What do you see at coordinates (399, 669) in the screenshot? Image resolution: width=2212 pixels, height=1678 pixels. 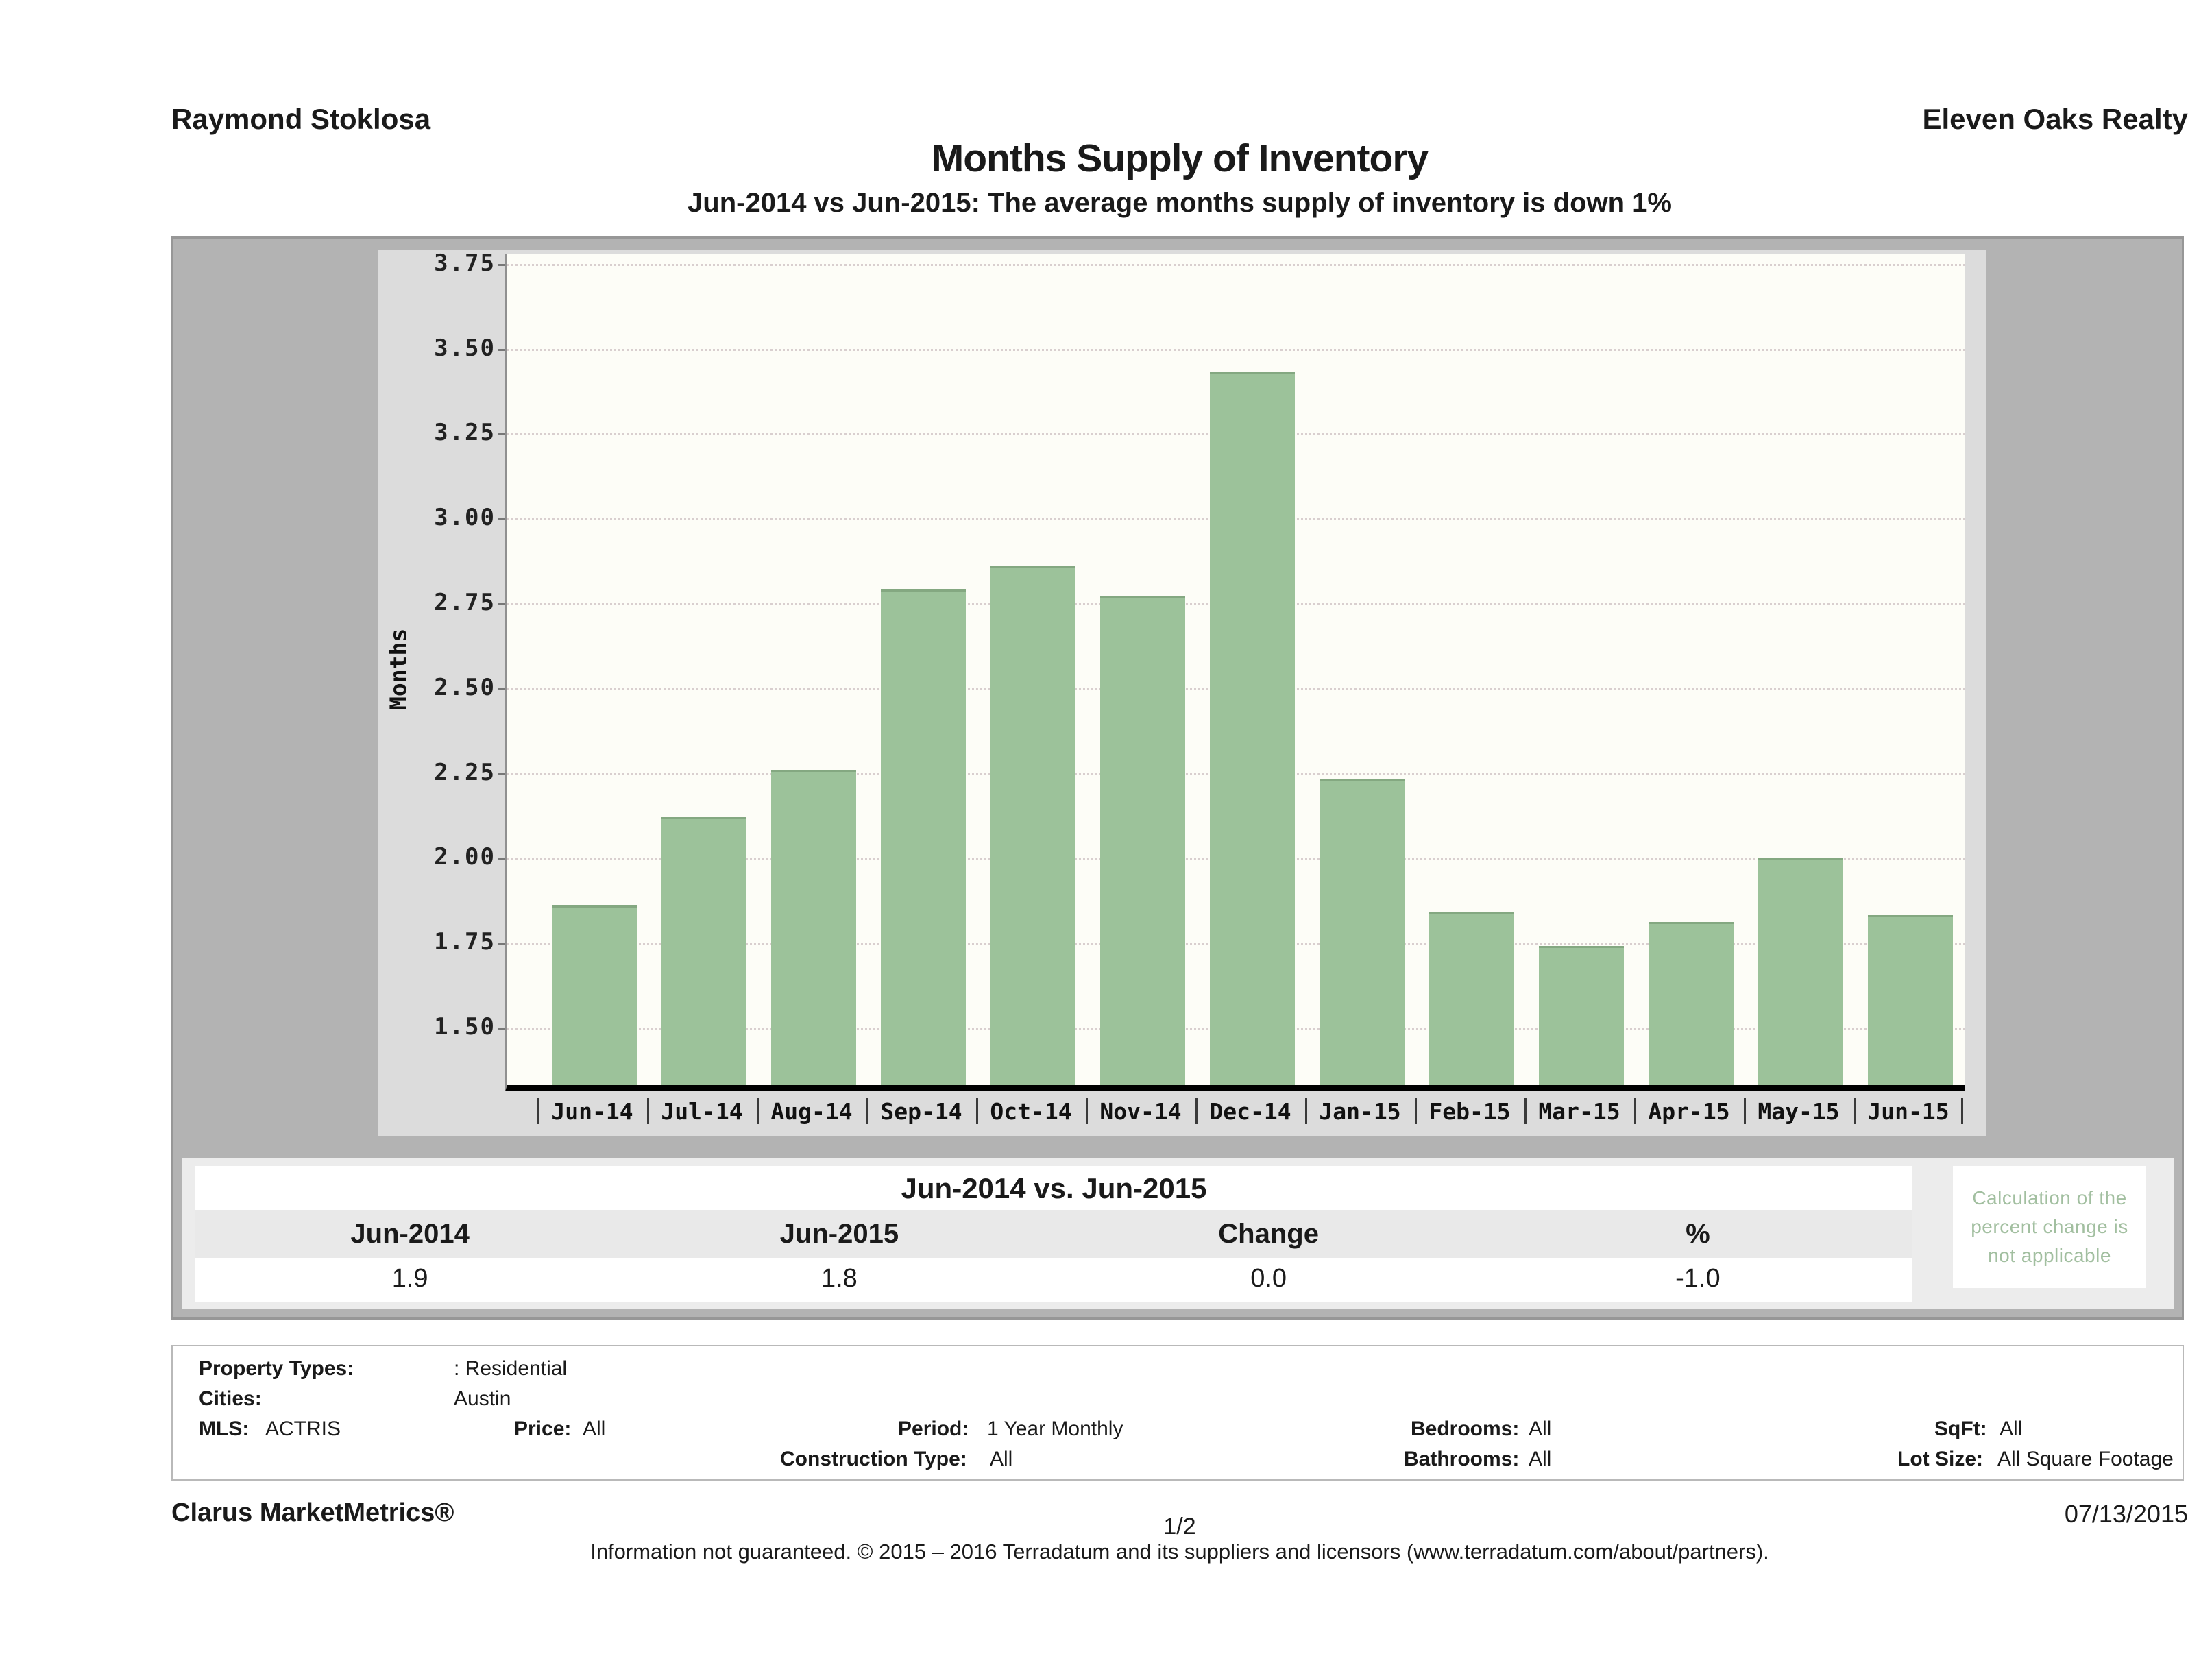 I see `y-axis-title: Months` at bounding box center [399, 669].